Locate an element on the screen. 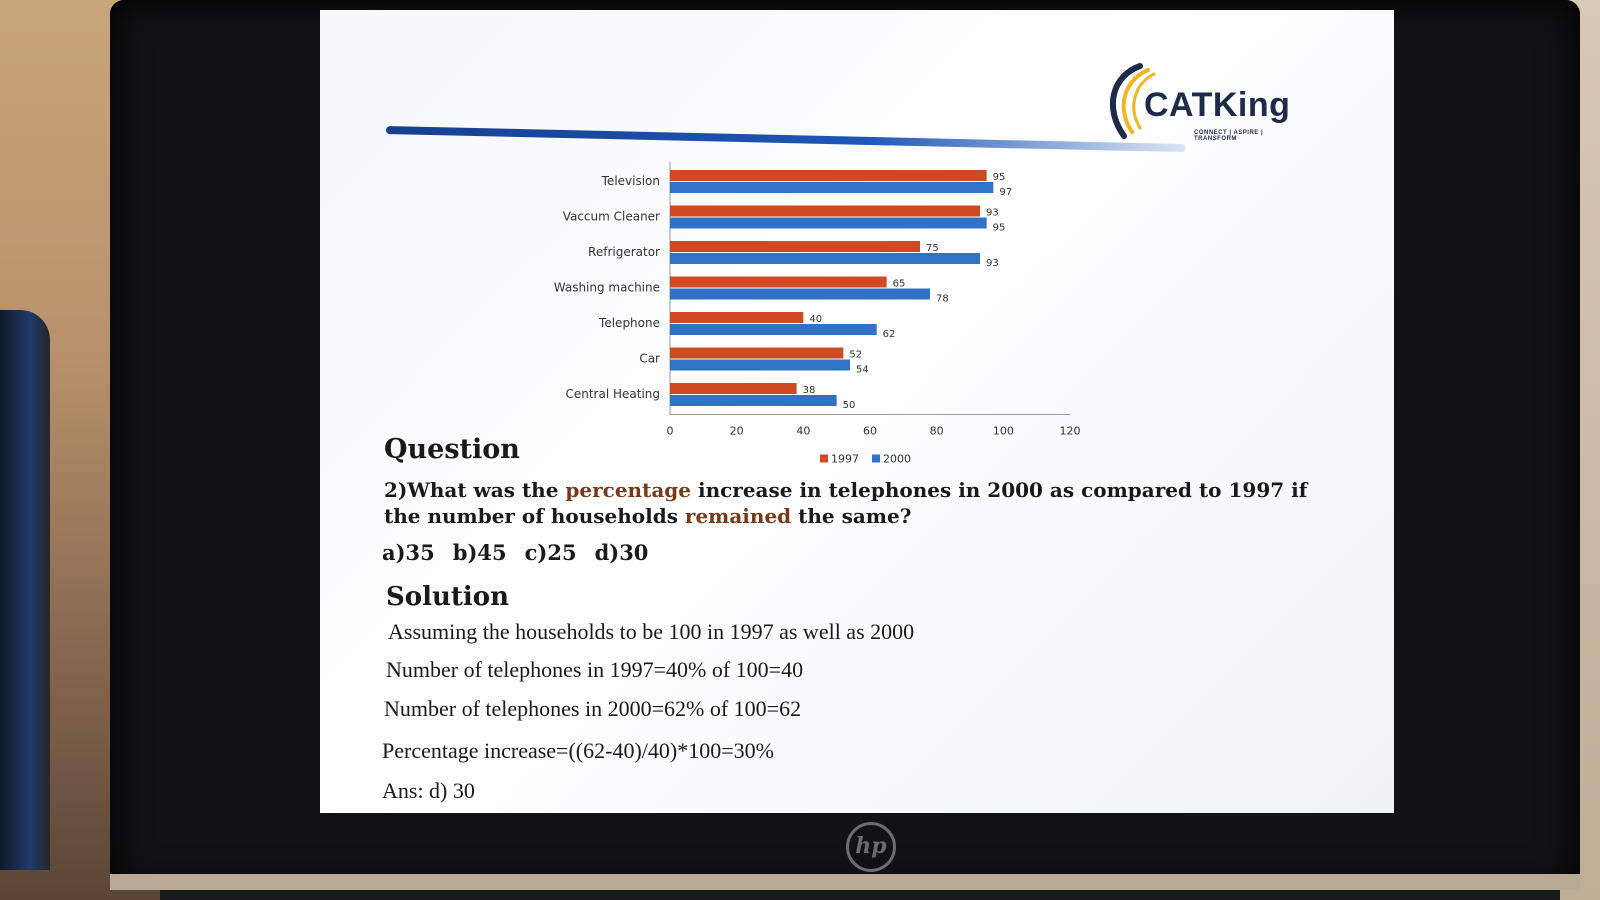 The image size is (1600, 900). category-label: Television is located at coordinates (630, 181).